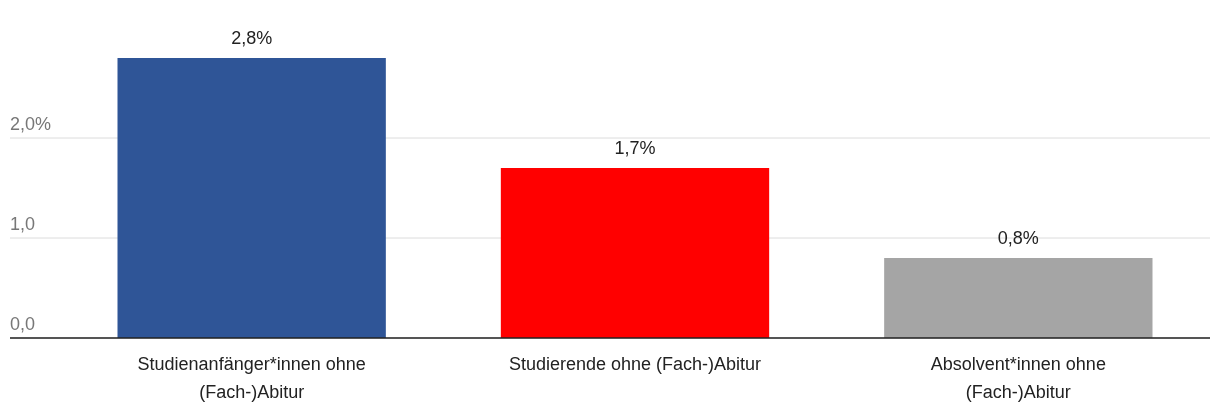 The width and height of the screenshot is (1220, 416). What do you see at coordinates (635, 148) in the screenshot?
I see `data-label: 1,7%` at bounding box center [635, 148].